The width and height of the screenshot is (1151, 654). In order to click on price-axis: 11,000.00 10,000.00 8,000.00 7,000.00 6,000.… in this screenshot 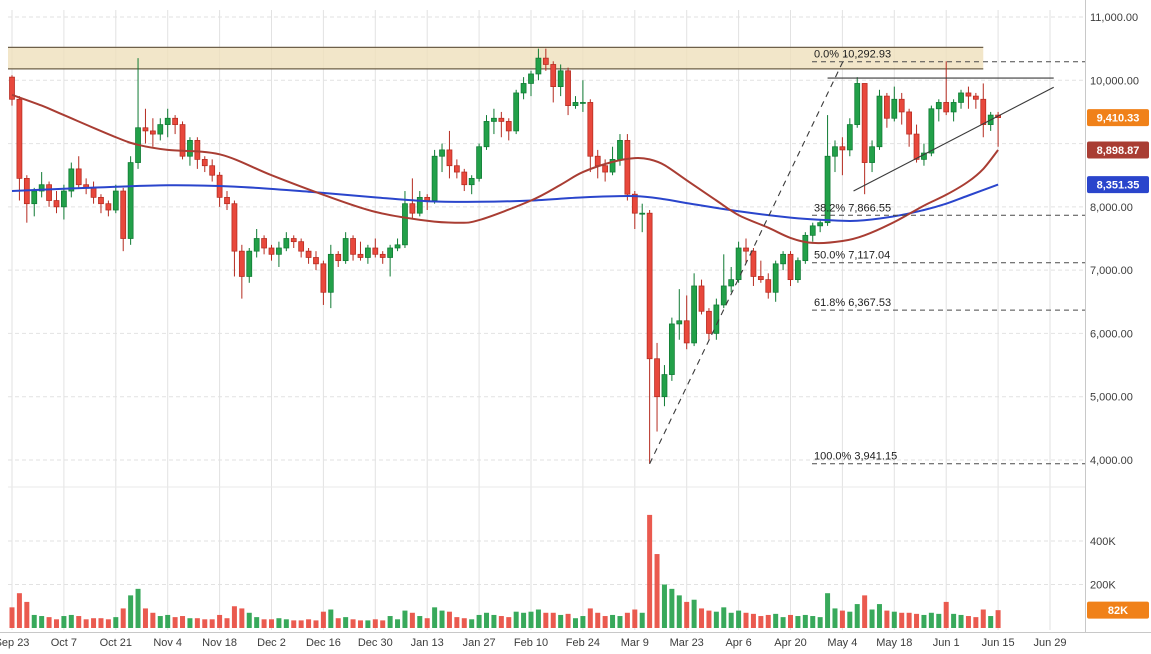, I will do `click(1114, 302)`.